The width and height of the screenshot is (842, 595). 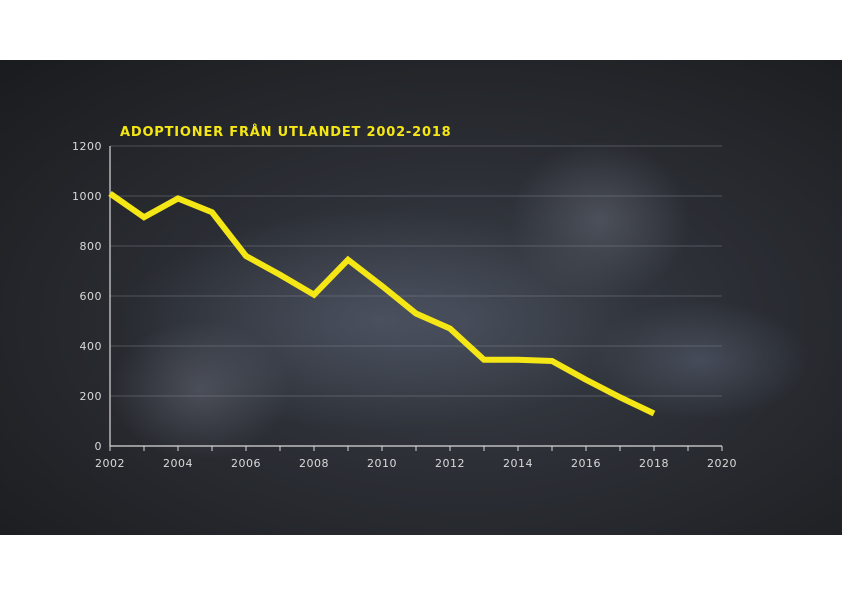 What do you see at coordinates (110, 463) in the screenshot?
I see `x-tick-label: 2002` at bounding box center [110, 463].